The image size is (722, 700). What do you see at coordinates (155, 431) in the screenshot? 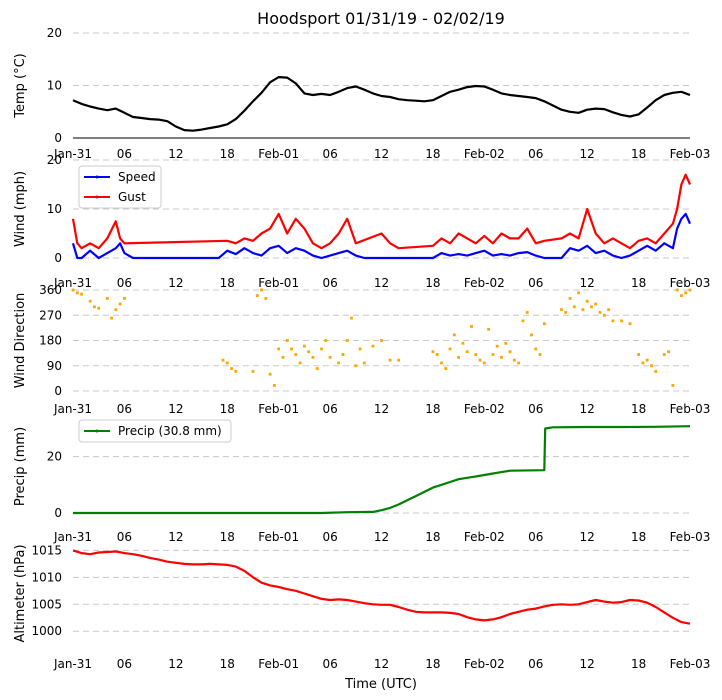
I see `precip-legend-box` at bounding box center [155, 431].